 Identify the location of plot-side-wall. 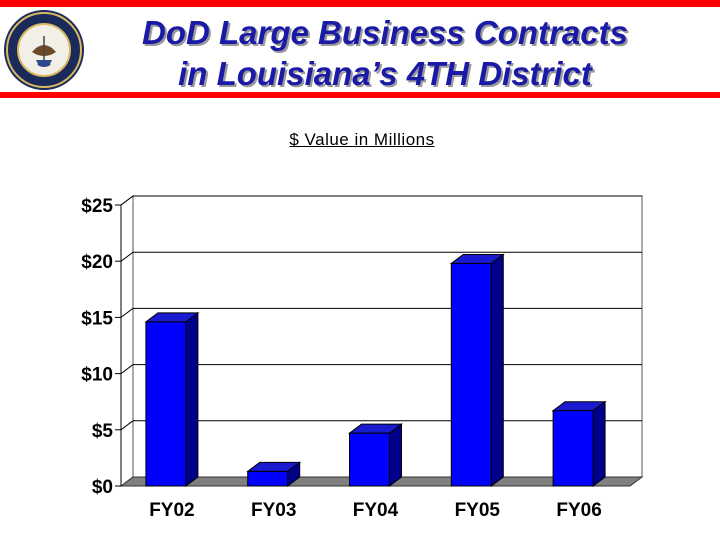
(127, 341).